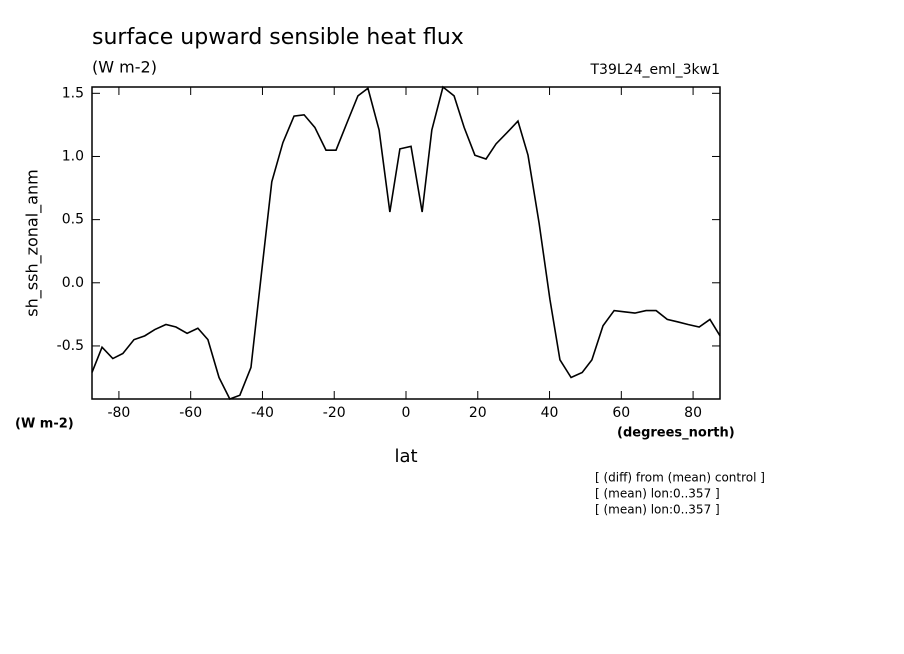 This screenshot has width=904, height=654. I want to click on x-axis-label: lat, so click(405, 456).